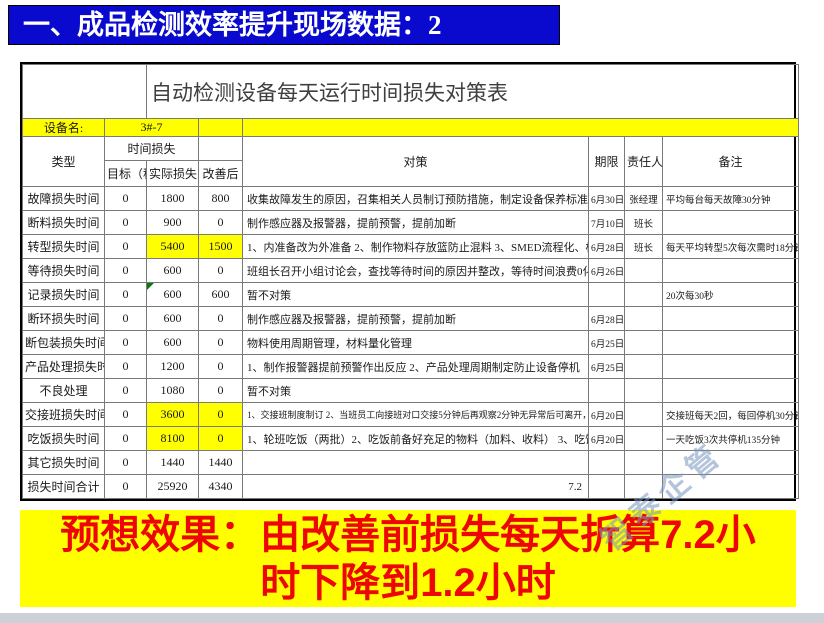 Image resolution: width=824 pixels, height=623 pixels. What do you see at coordinates (411, 318) in the screenshot?
I see `table-row: 断环损失时间 0 600 0 制作感应器及报警器，提前预警，提前加断 6月28日` at bounding box center [411, 318].